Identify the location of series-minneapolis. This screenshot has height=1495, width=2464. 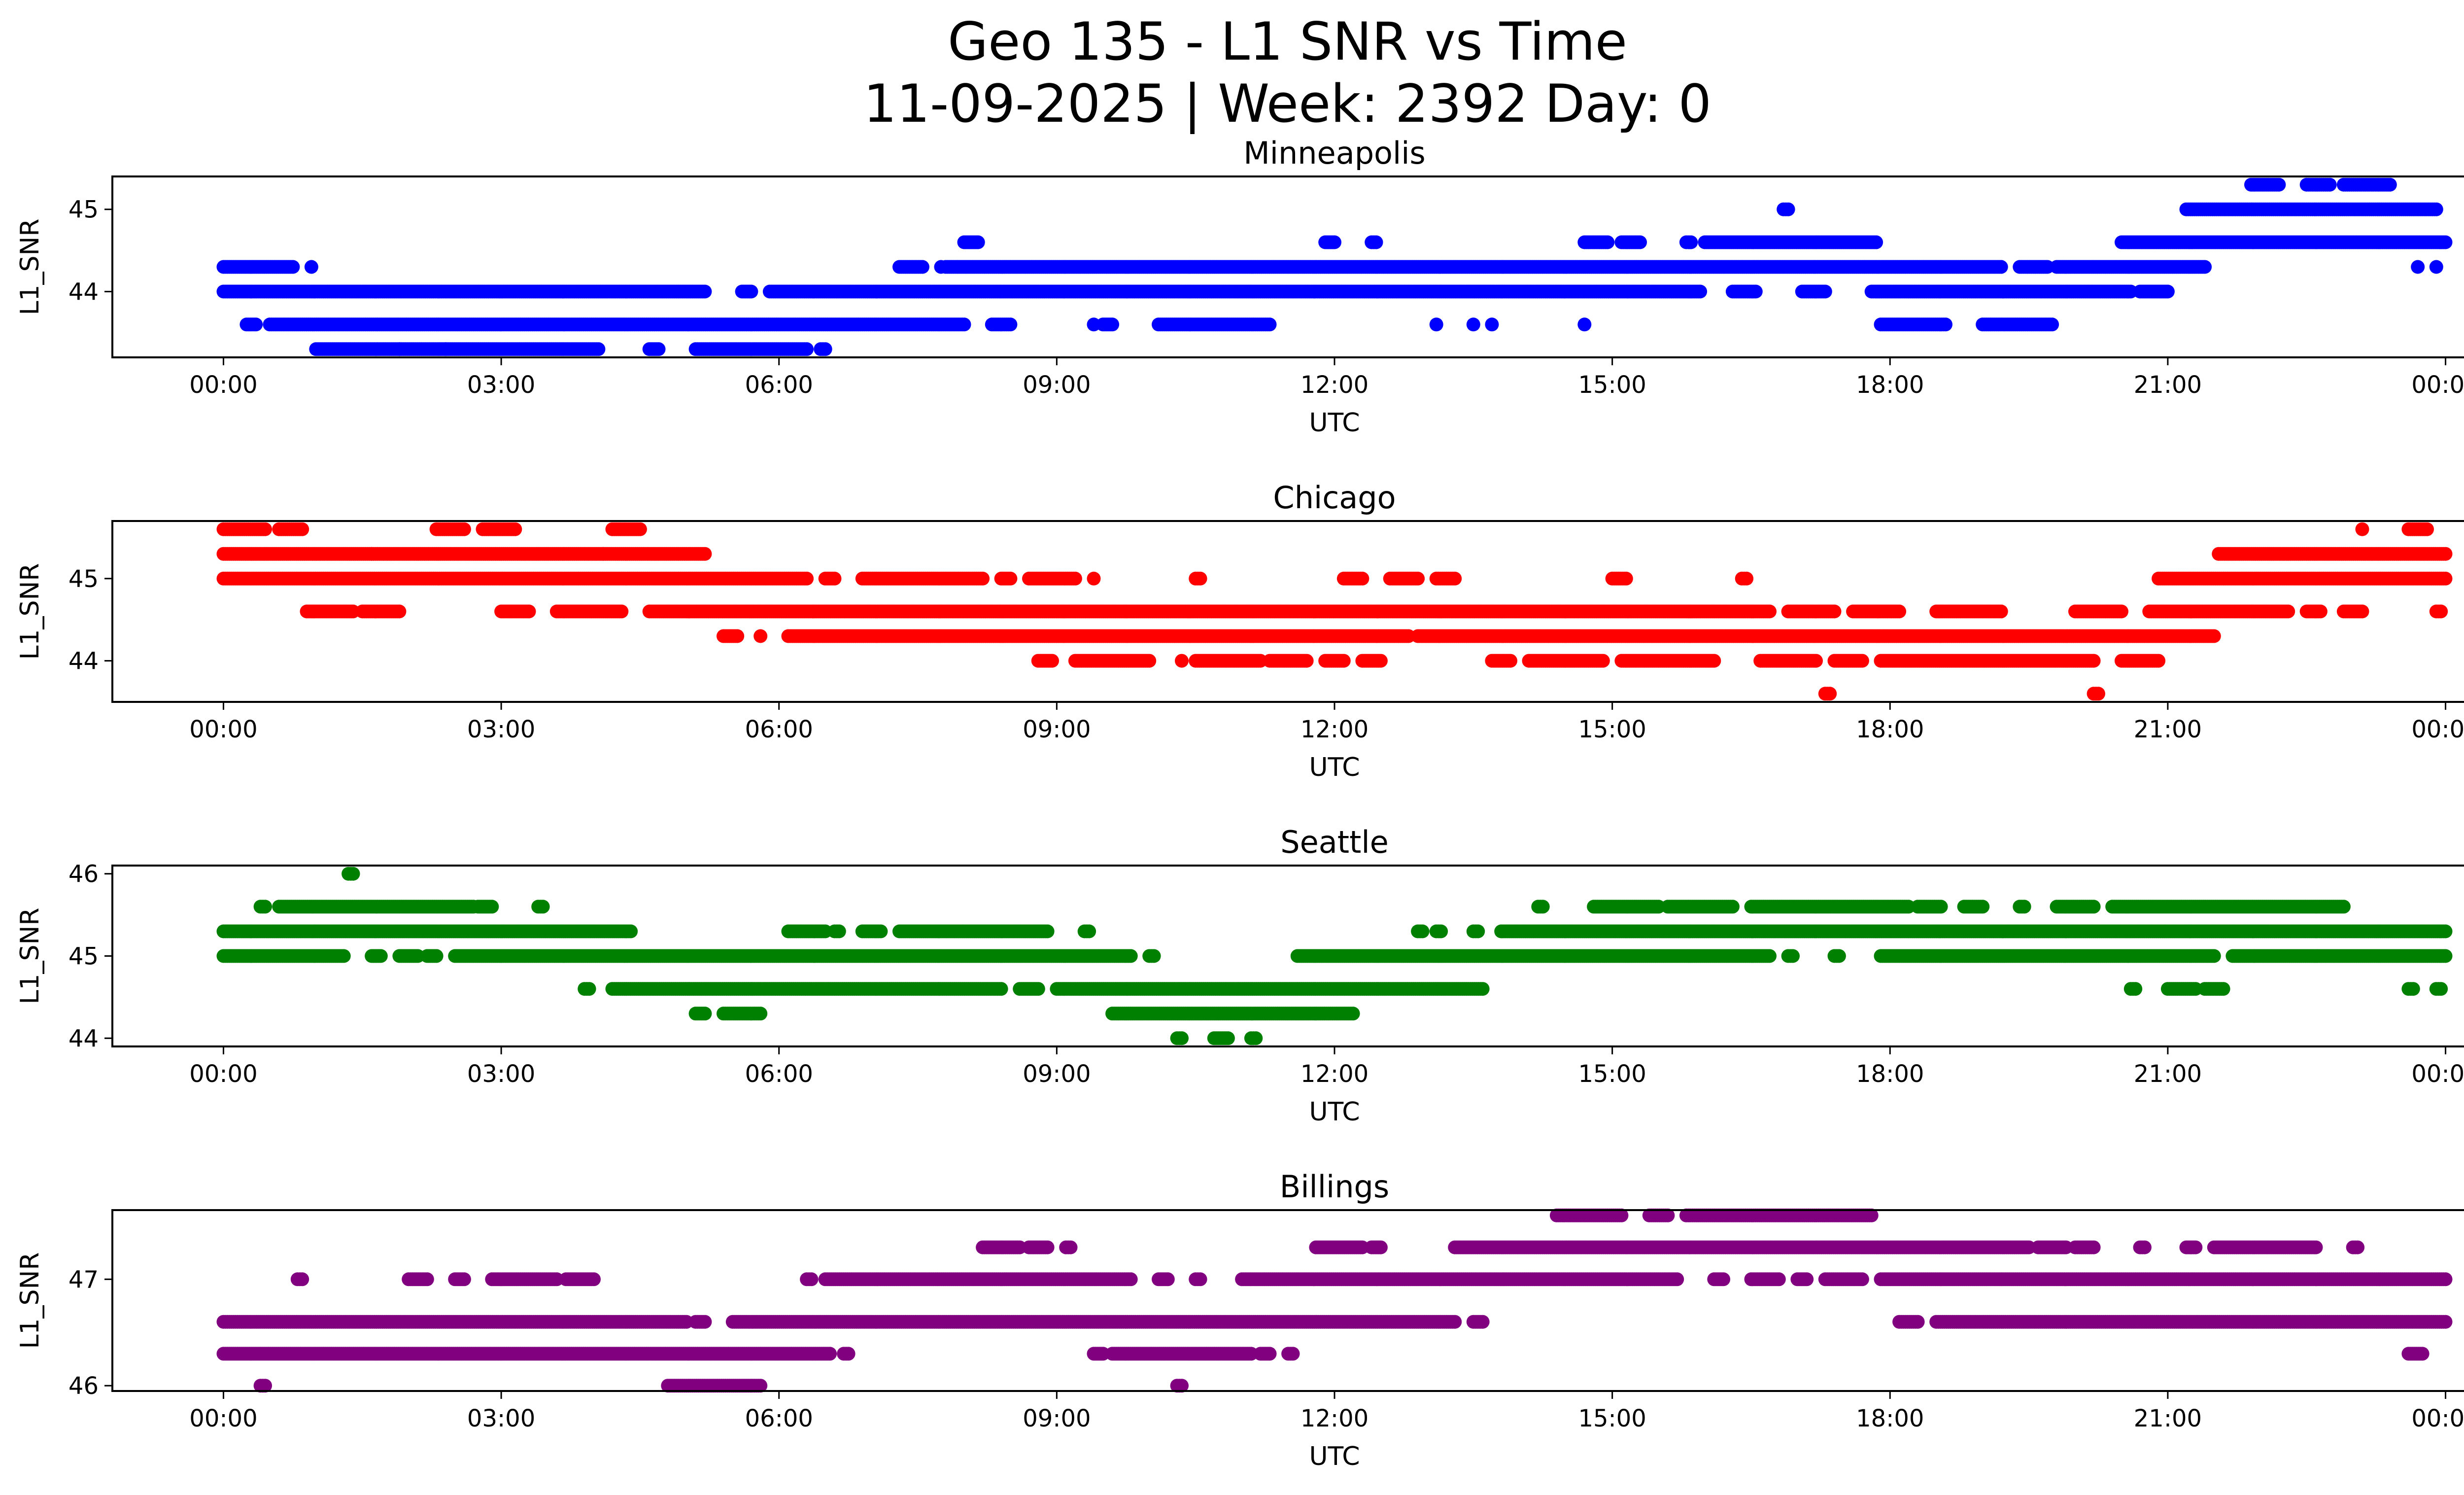
(1334, 266).